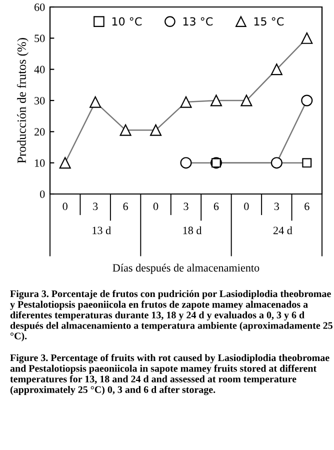  Describe the element at coordinates (39, 38) in the screenshot. I see `y-tick-label: 50` at that location.